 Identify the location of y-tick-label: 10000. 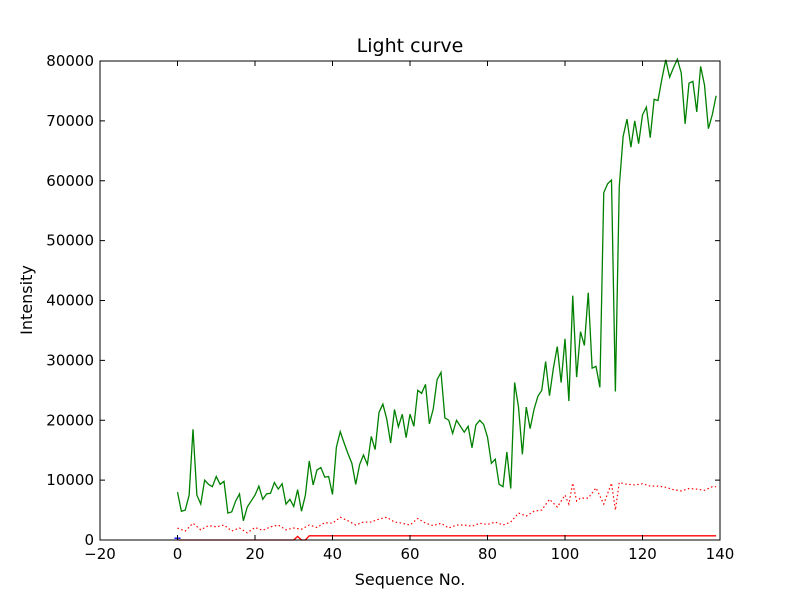
(70, 480).